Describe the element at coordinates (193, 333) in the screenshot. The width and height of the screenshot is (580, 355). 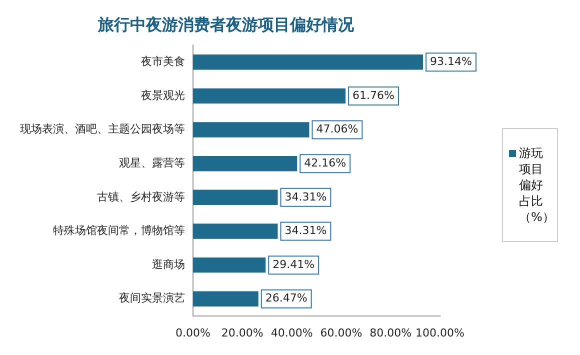
I see `x-tick-label: 0.00%` at that location.